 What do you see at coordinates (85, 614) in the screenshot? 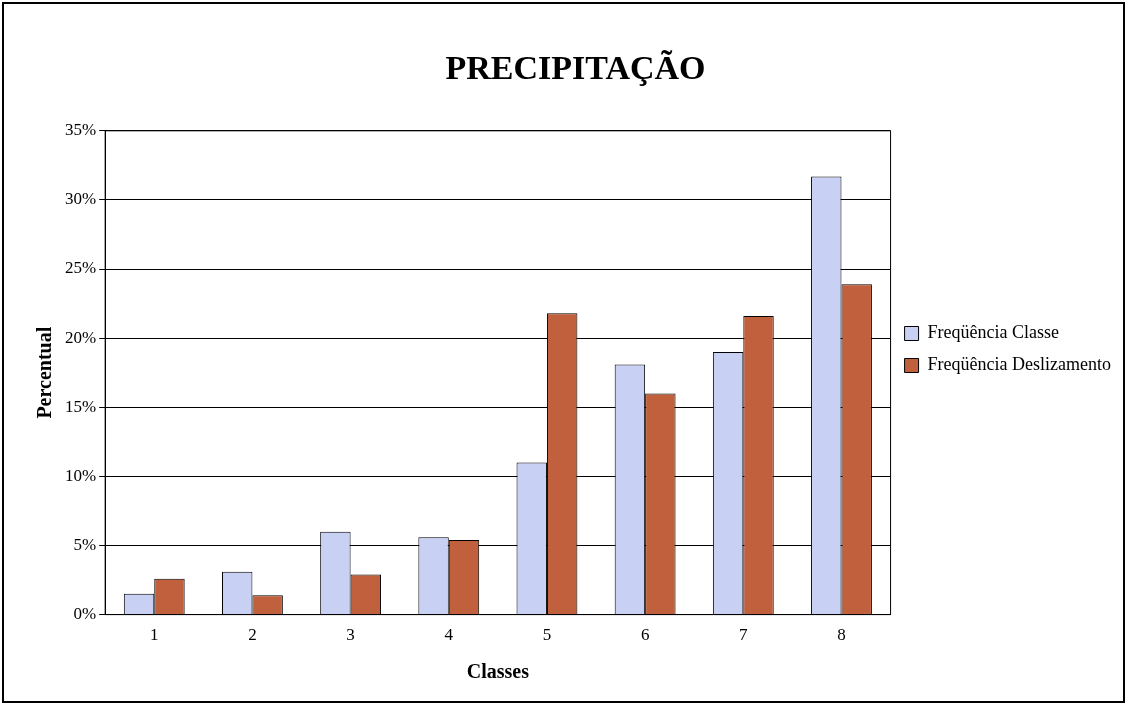
I see `y-tick-label: 0%` at bounding box center [85, 614].